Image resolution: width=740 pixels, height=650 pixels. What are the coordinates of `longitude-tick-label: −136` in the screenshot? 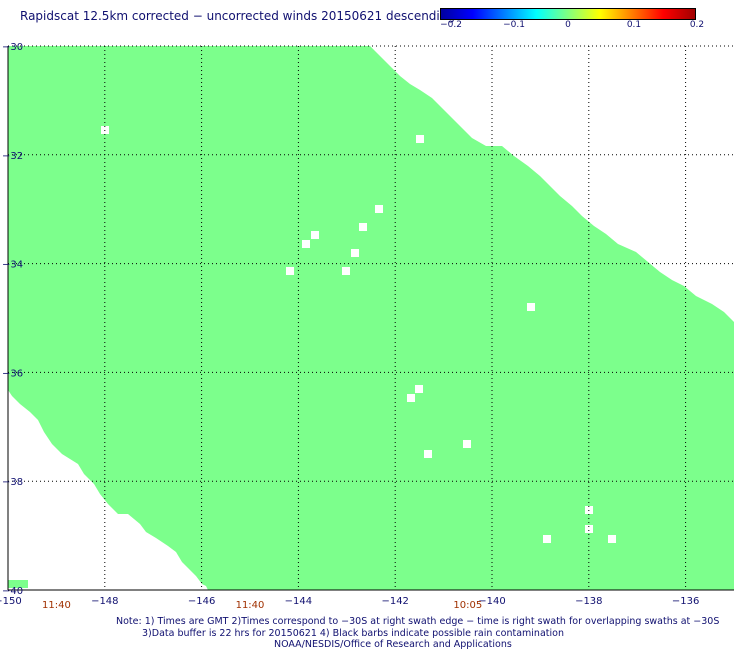 It's located at (685, 601).